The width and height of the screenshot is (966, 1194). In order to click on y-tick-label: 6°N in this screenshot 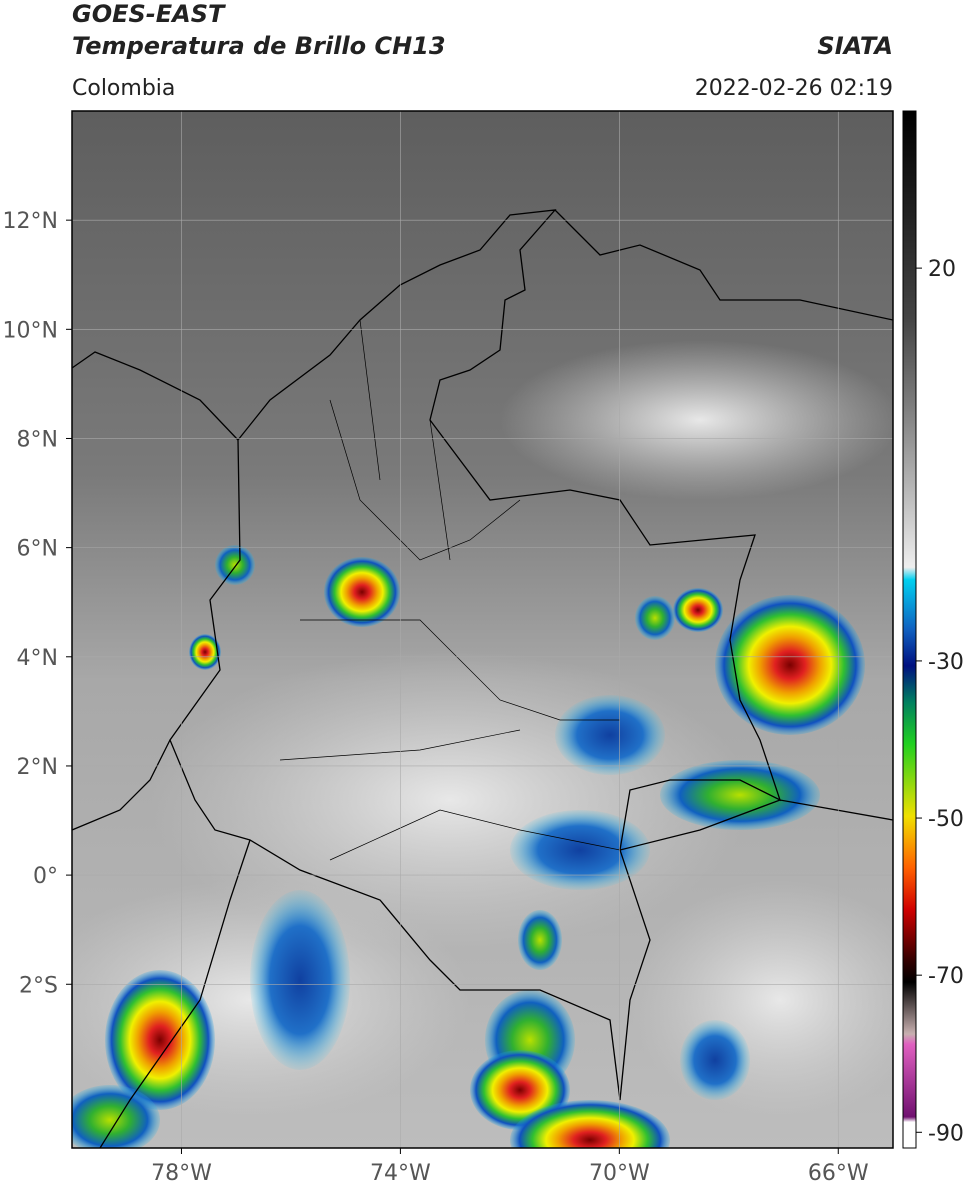, I will do `click(37, 549)`.